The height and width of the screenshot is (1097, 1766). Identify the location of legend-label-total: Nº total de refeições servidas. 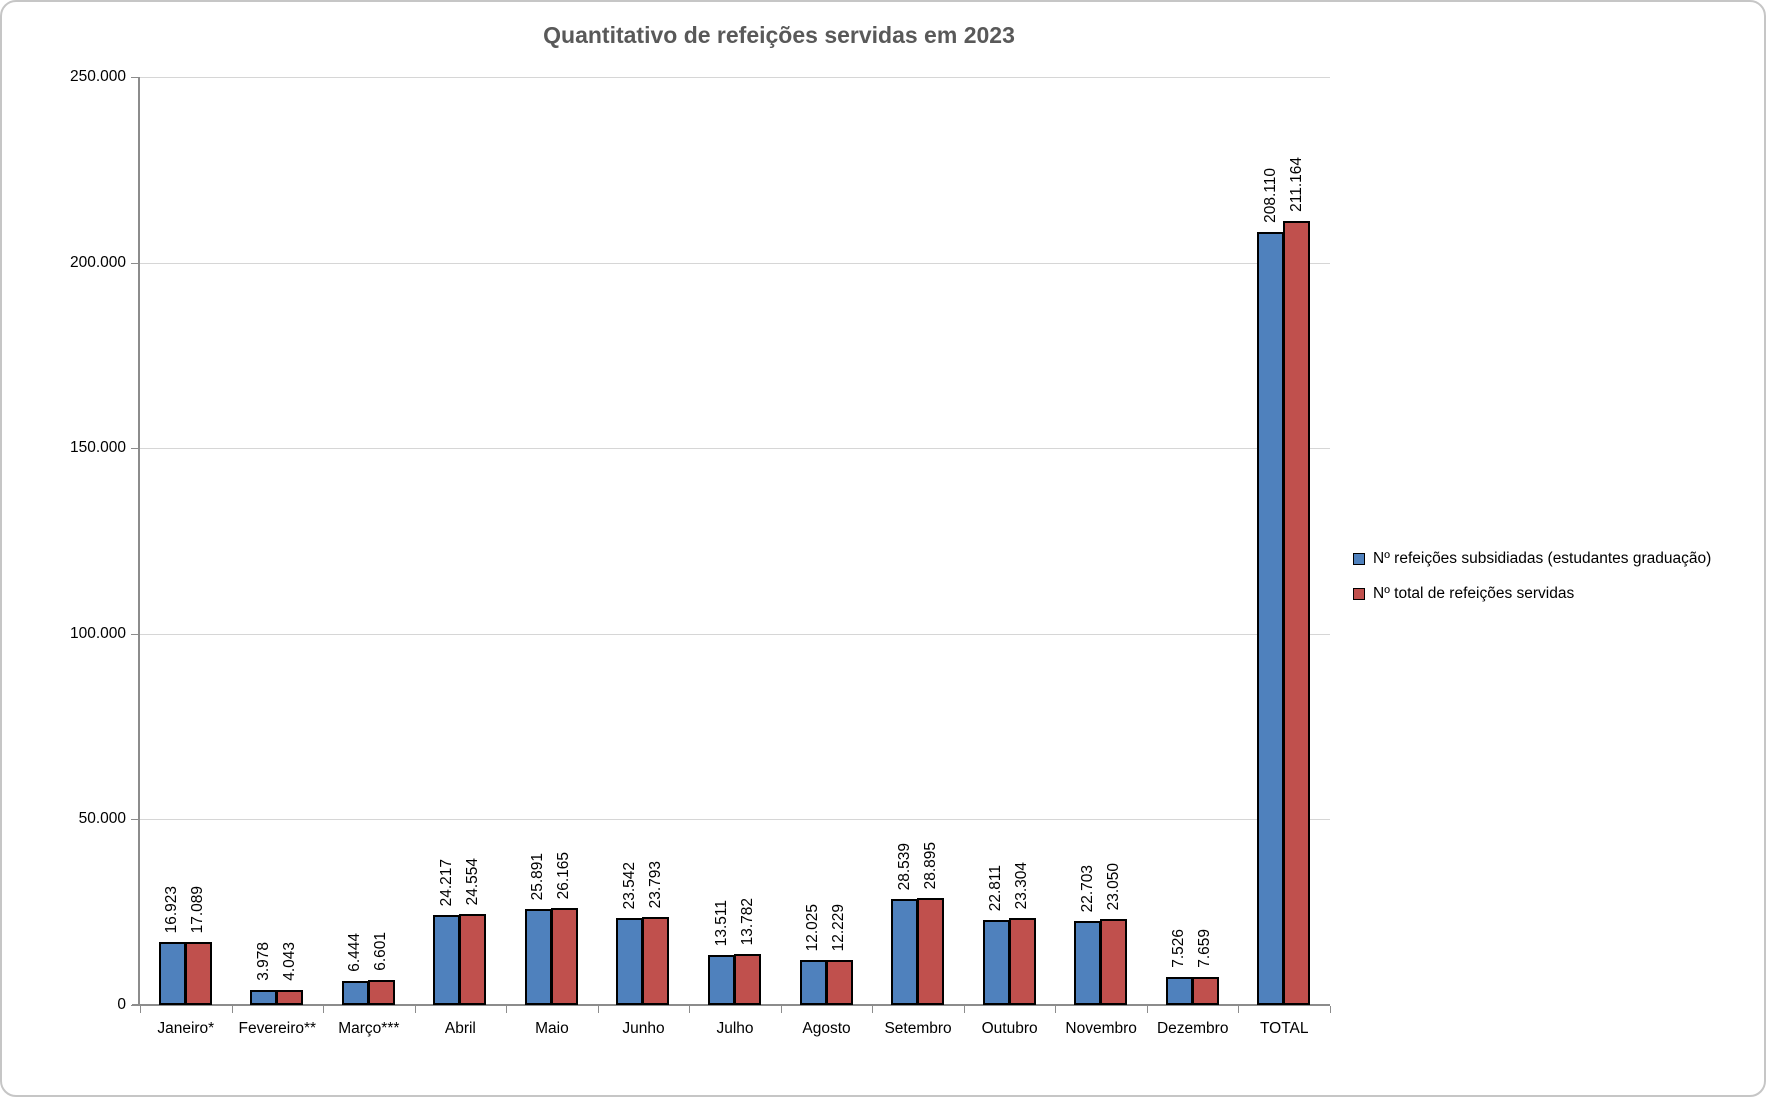
(1474, 593).